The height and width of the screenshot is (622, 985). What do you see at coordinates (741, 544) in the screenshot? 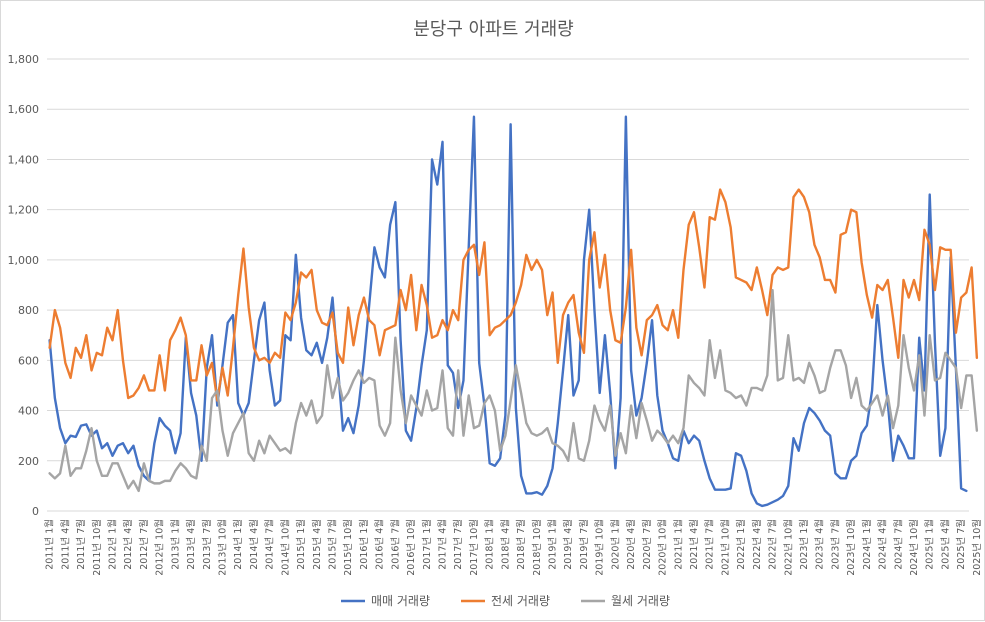
I see `x-tick-label: 2022년 1월` at bounding box center [741, 544].